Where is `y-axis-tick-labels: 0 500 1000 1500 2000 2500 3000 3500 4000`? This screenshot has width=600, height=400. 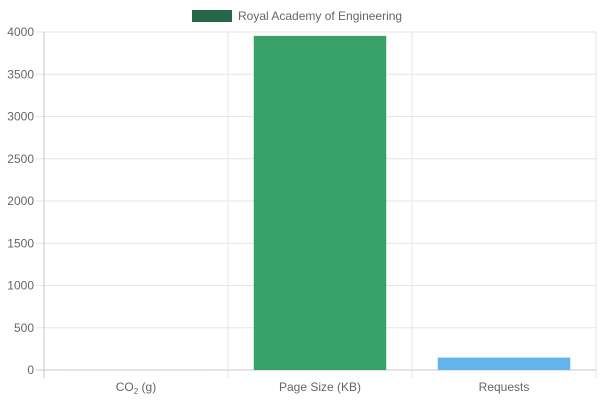 y-axis-tick-labels: 0 500 1000 1500 2000 2500 3000 3500 4000 is located at coordinates (20, 201).